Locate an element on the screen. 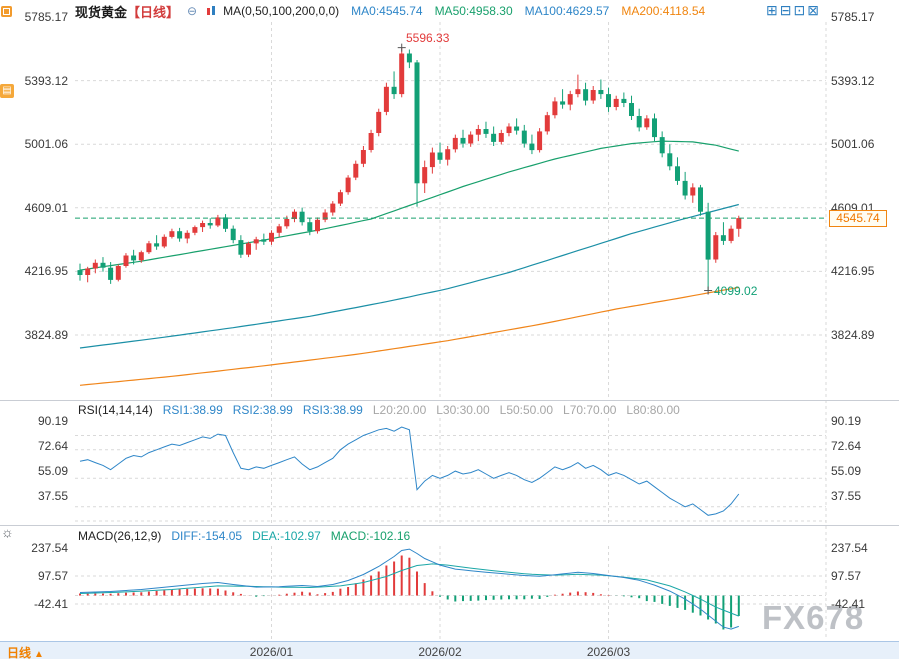  layout-toolbar: ⊞ ⊟ ⊡ ⊠ is located at coordinates (792, 10).